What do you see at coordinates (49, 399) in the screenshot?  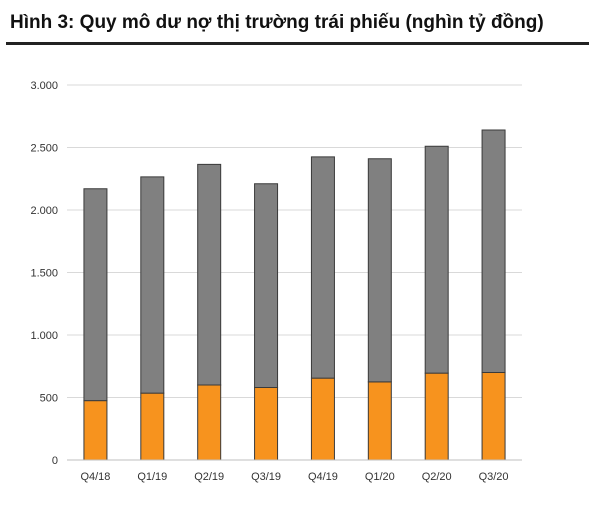 I see `y-tick-label: 500` at bounding box center [49, 399].